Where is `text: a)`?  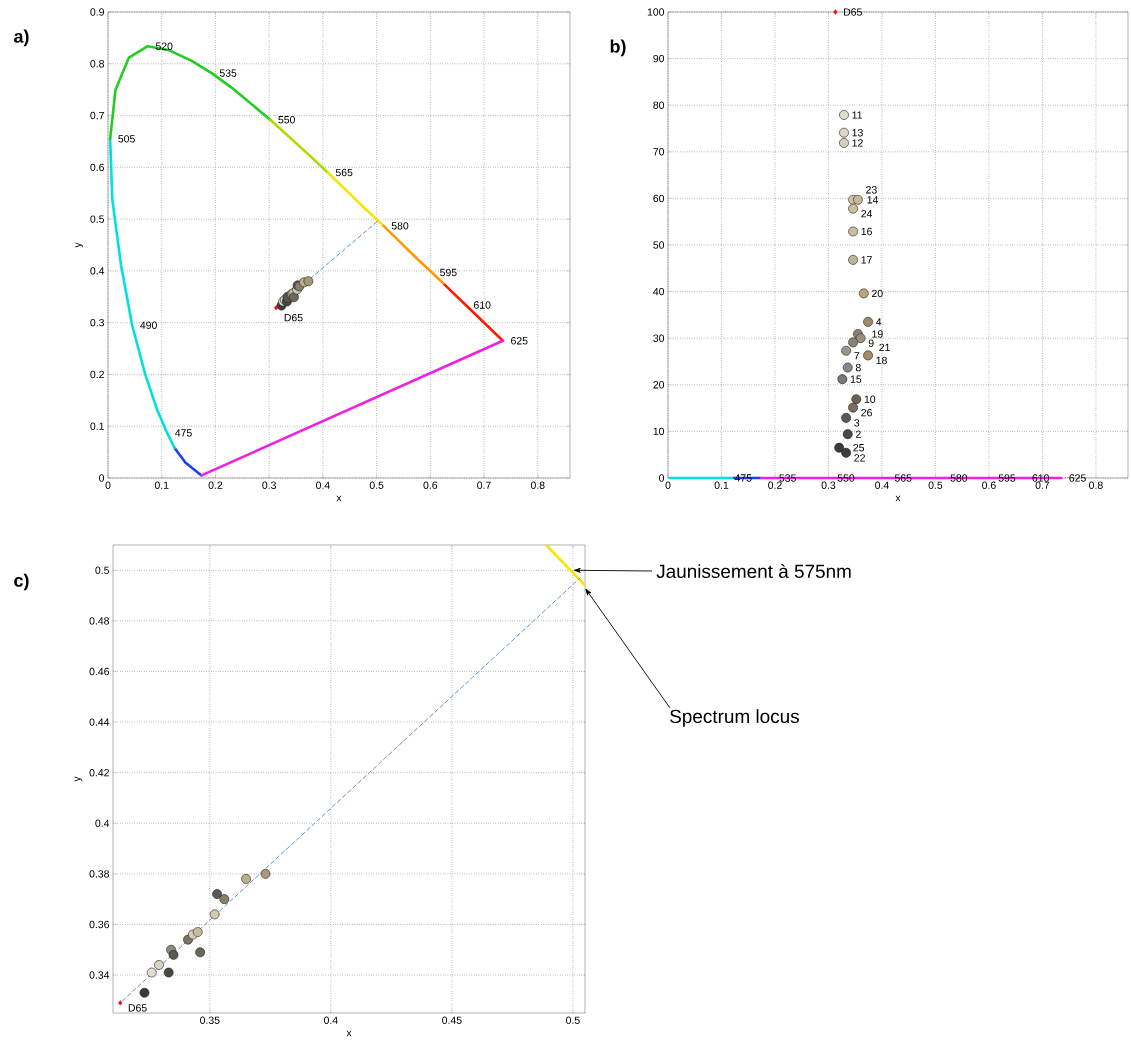 text: a) is located at coordinates (21, 38).